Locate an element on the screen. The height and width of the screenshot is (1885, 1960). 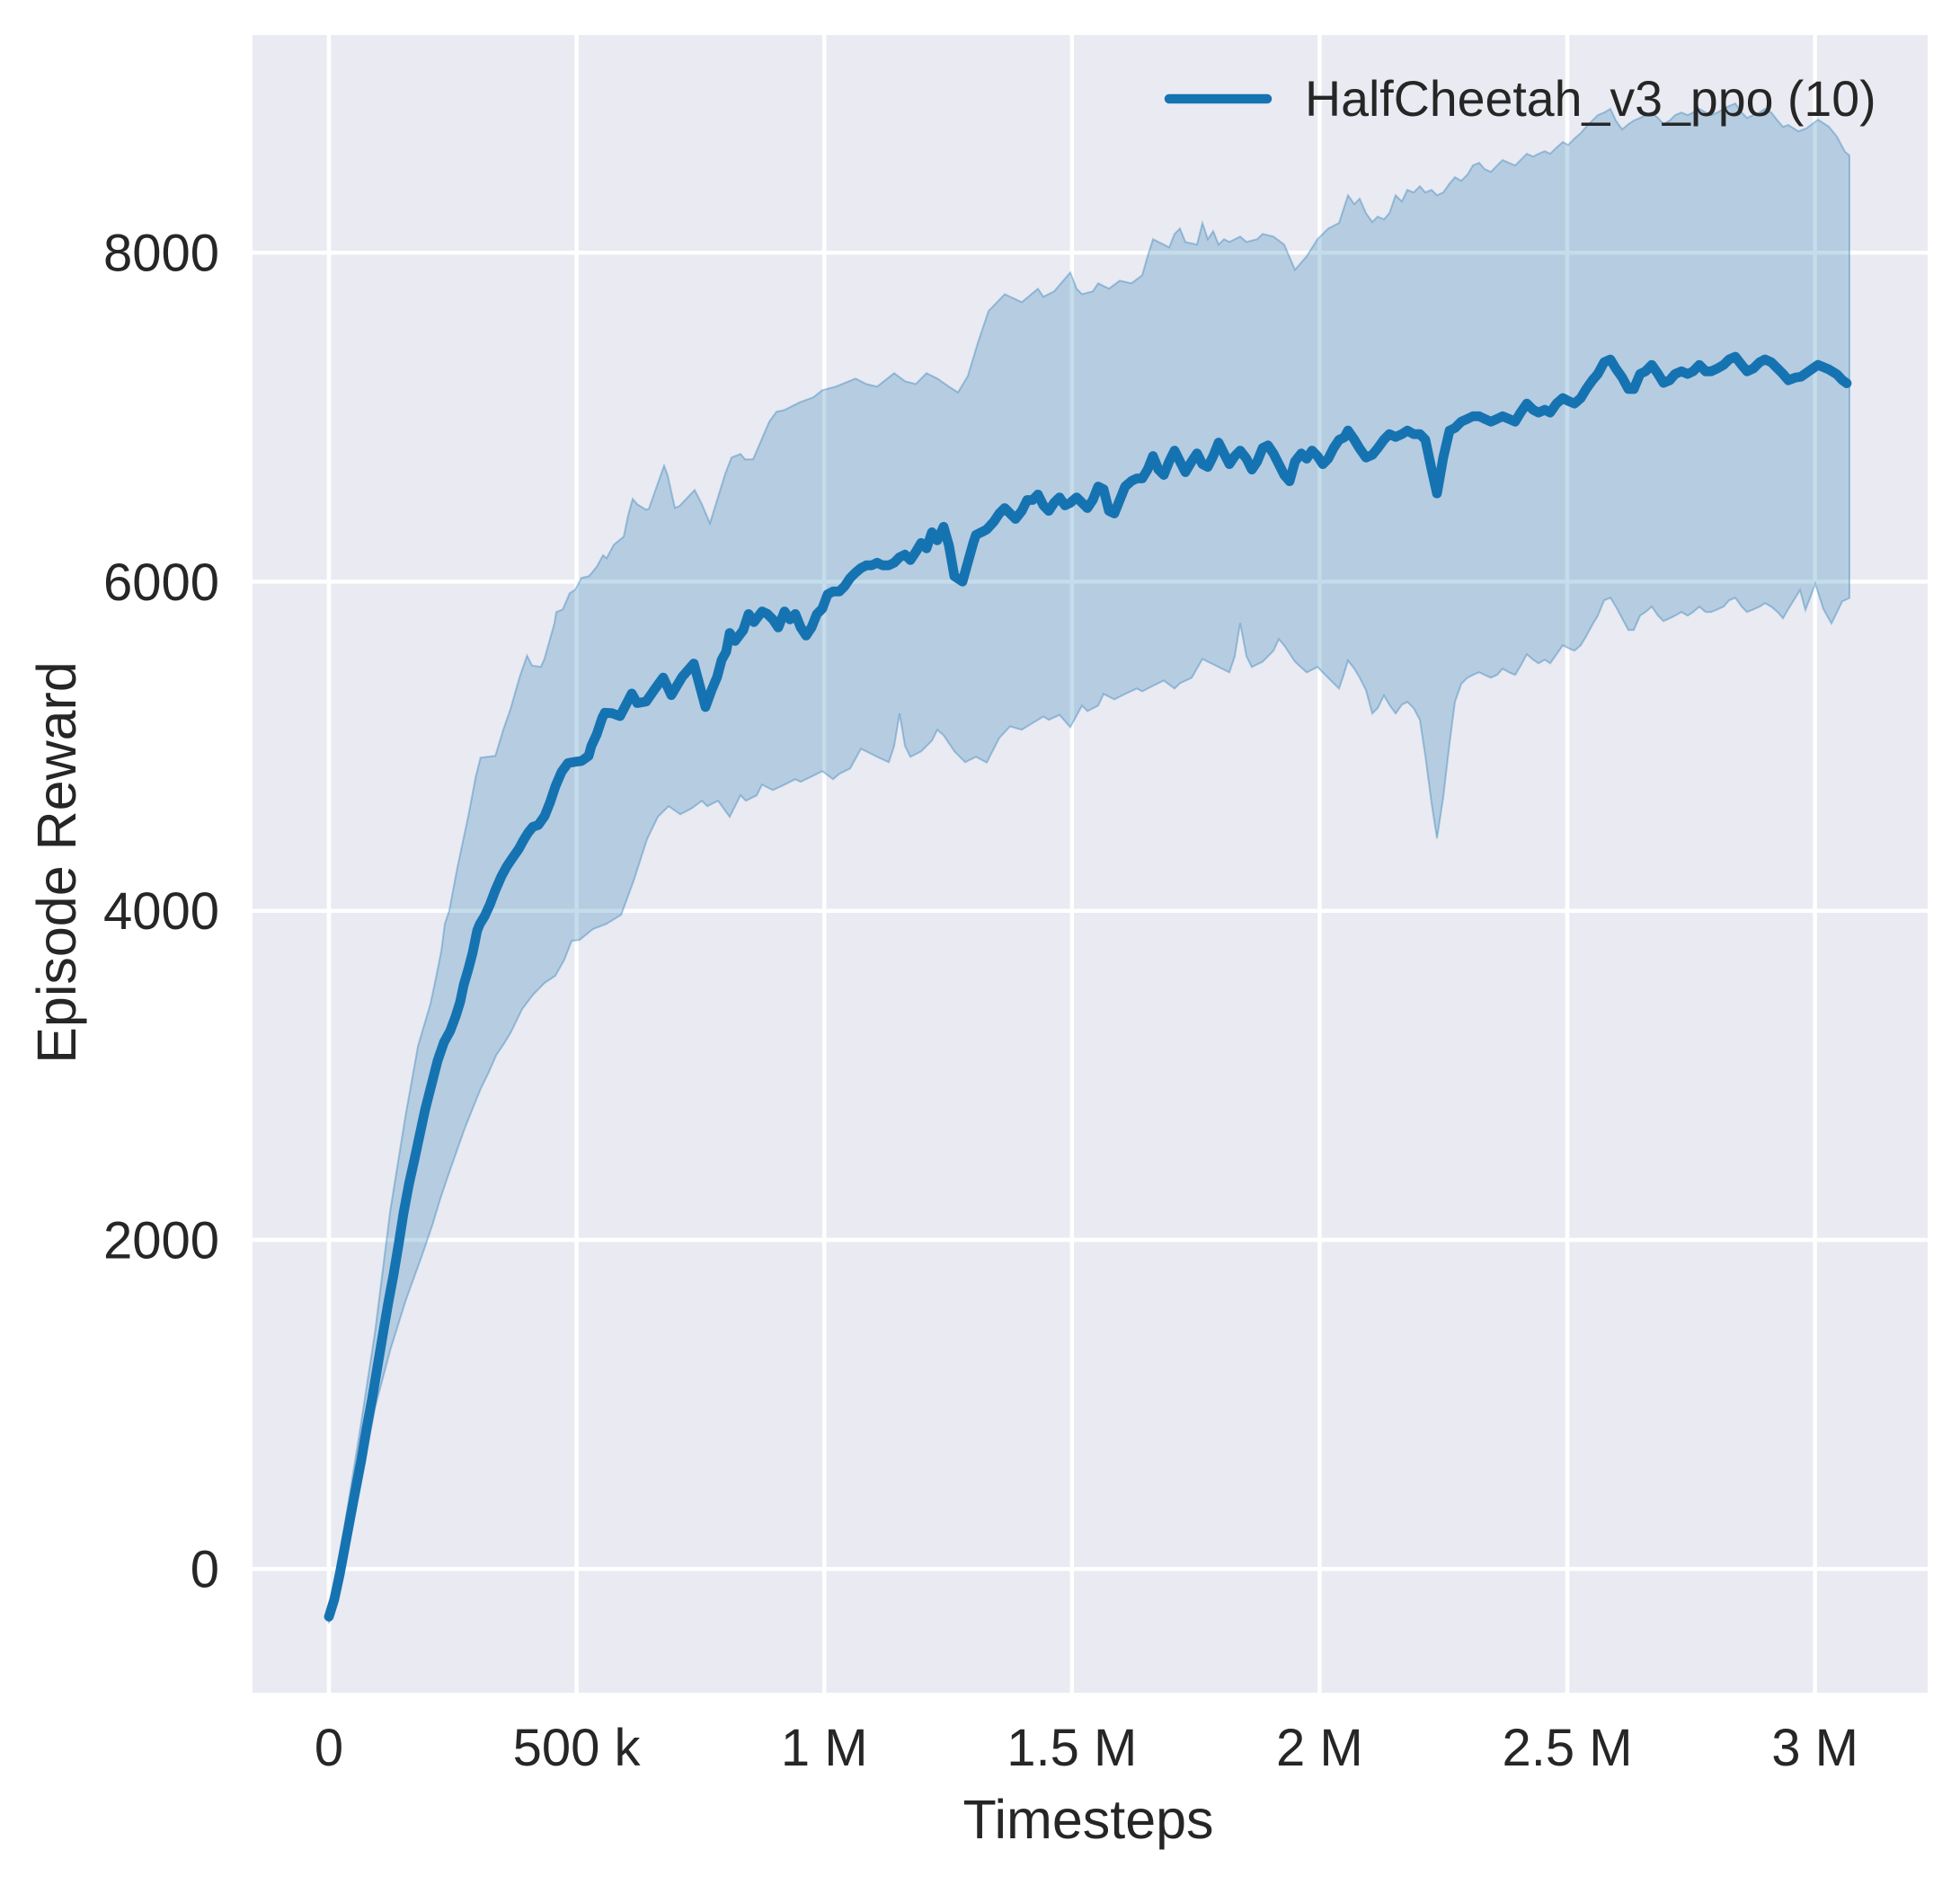
svg-text: 2.5 M is located at coordinates (1567, 1748).